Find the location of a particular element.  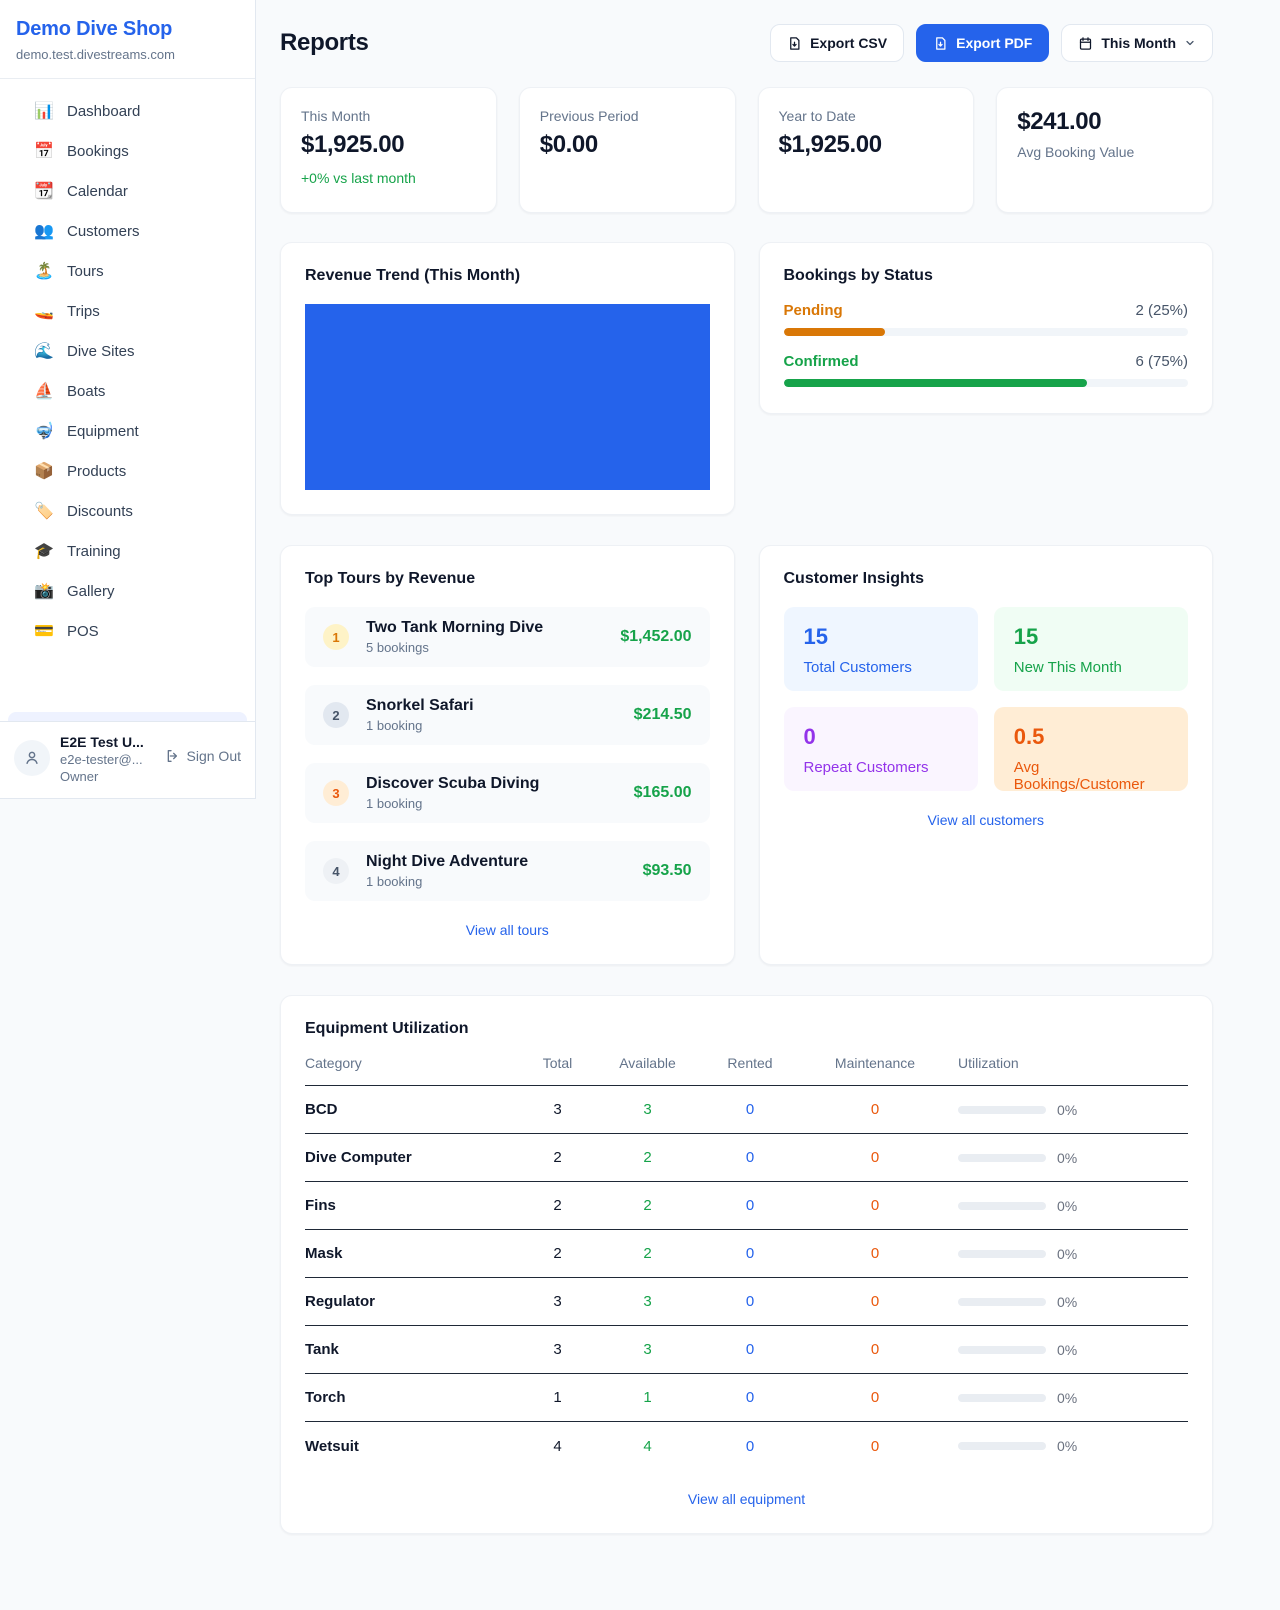

rank-badge: 3 is located at coordinates (336, 793).